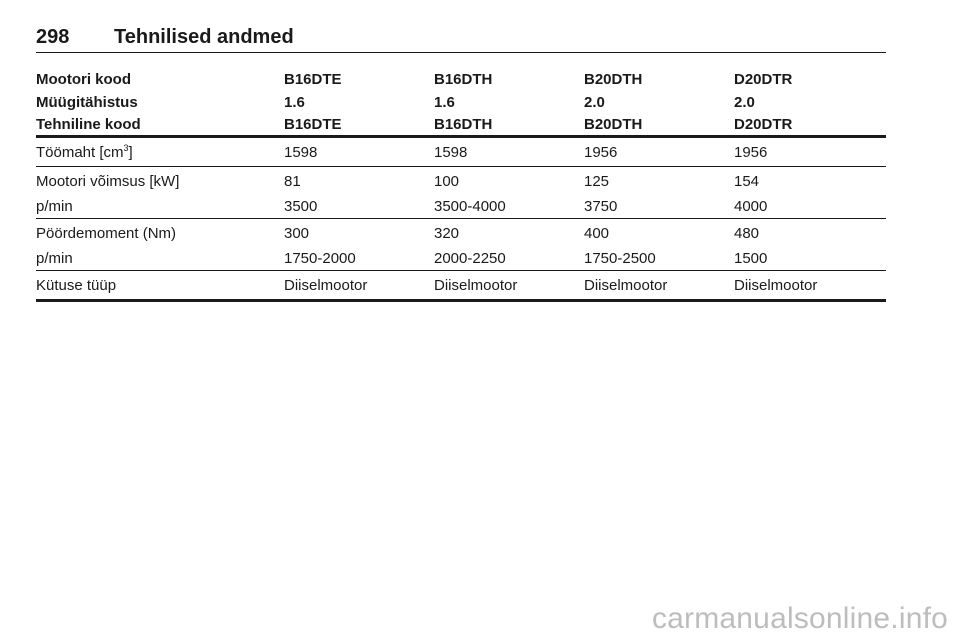  Describe the element at coordinates (53, 37) in the screenshot. I see `page-number: 298` at that location.